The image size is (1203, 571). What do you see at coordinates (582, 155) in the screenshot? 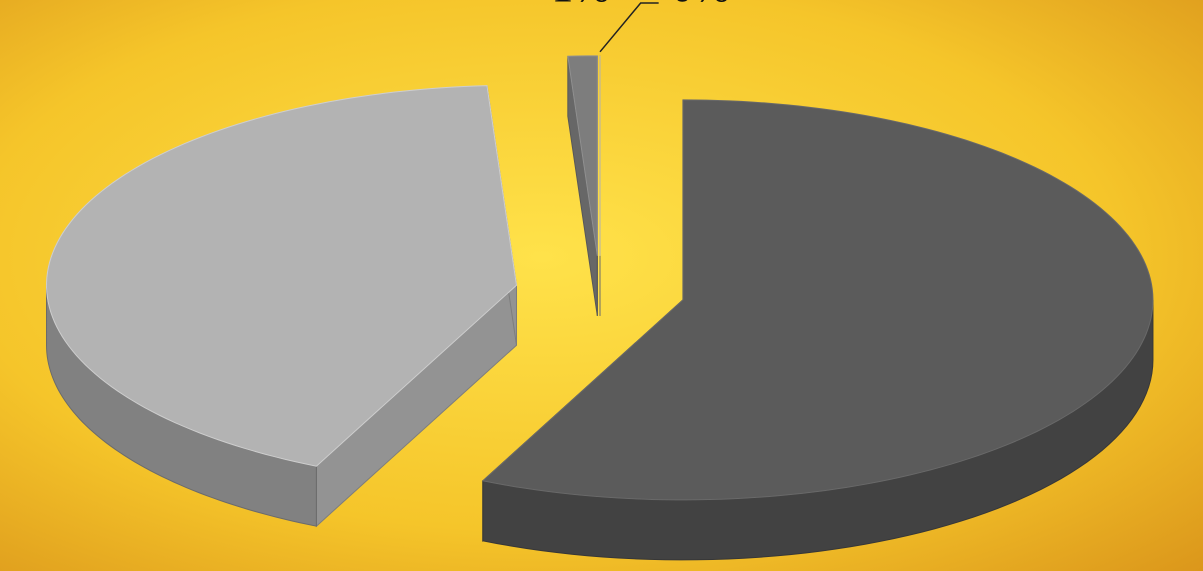
I see `slice` at bounding box center [582, 155].